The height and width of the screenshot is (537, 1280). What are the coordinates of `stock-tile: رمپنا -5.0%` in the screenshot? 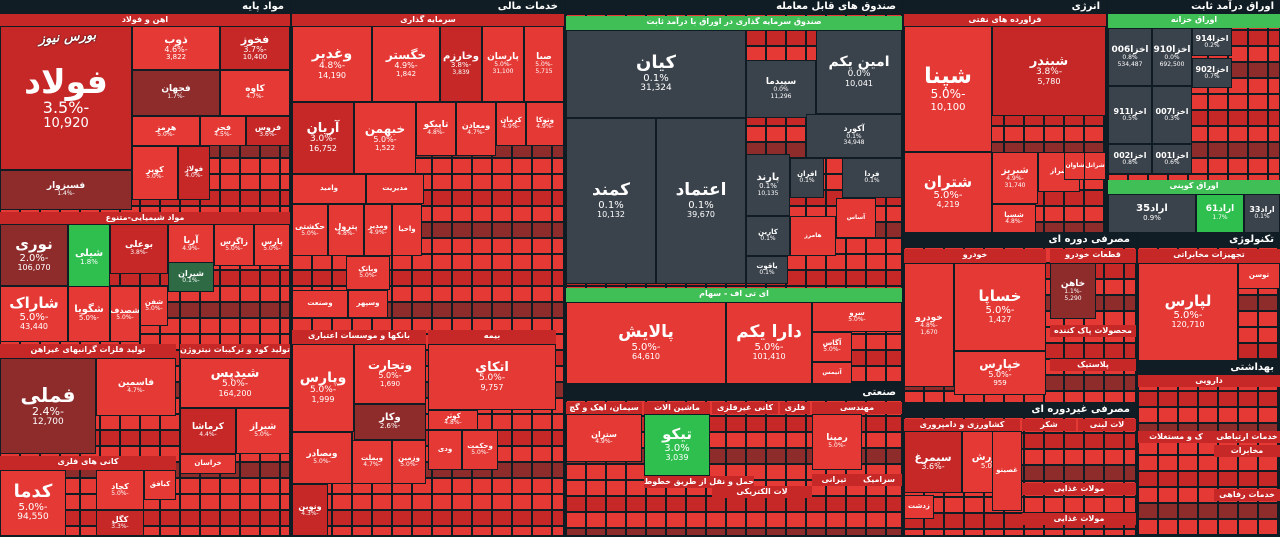 It's located at (837, 442).